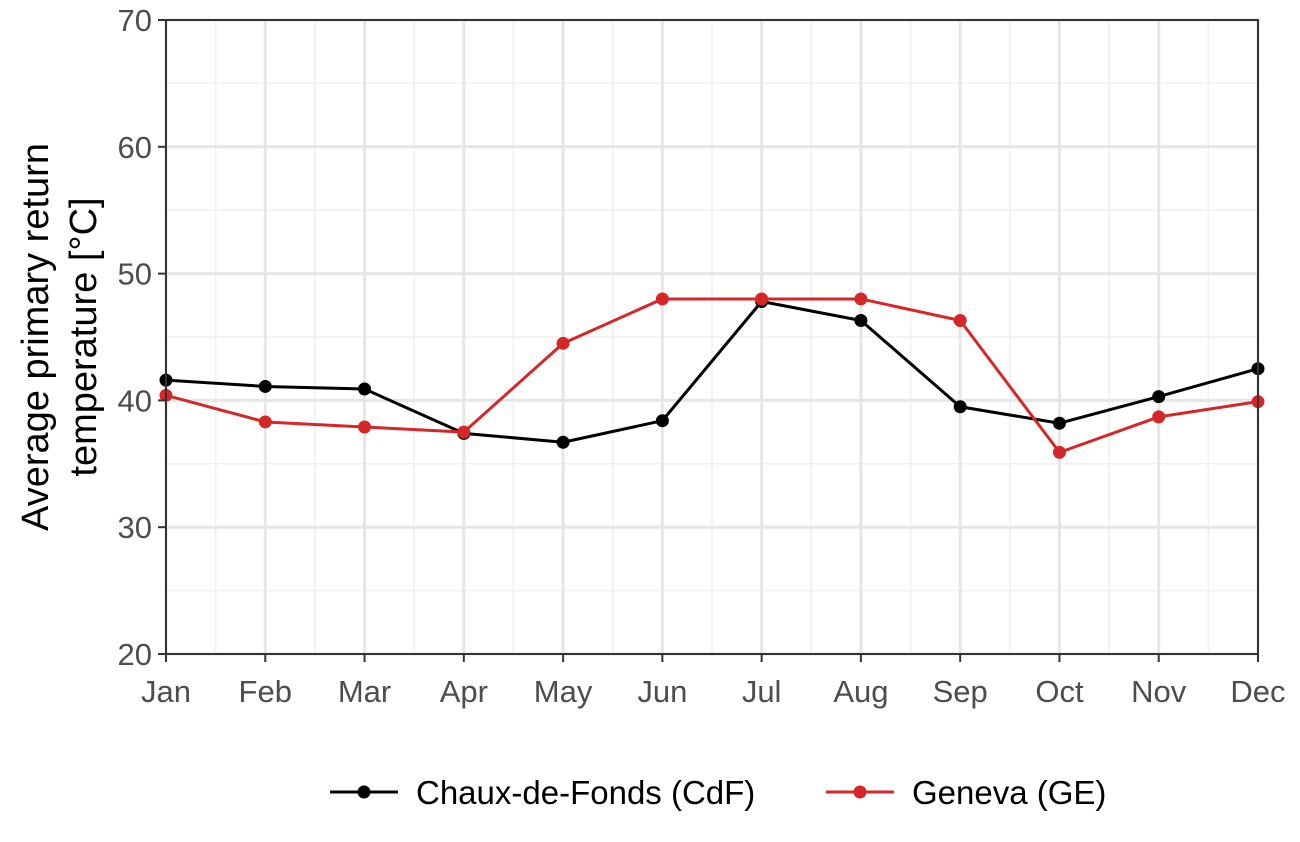 The image size is (1300, 842). Describe the element at coordinates (84, 336) in the screenshot. I see `y-axis-title-line-2: temperature [°C]` at that location.